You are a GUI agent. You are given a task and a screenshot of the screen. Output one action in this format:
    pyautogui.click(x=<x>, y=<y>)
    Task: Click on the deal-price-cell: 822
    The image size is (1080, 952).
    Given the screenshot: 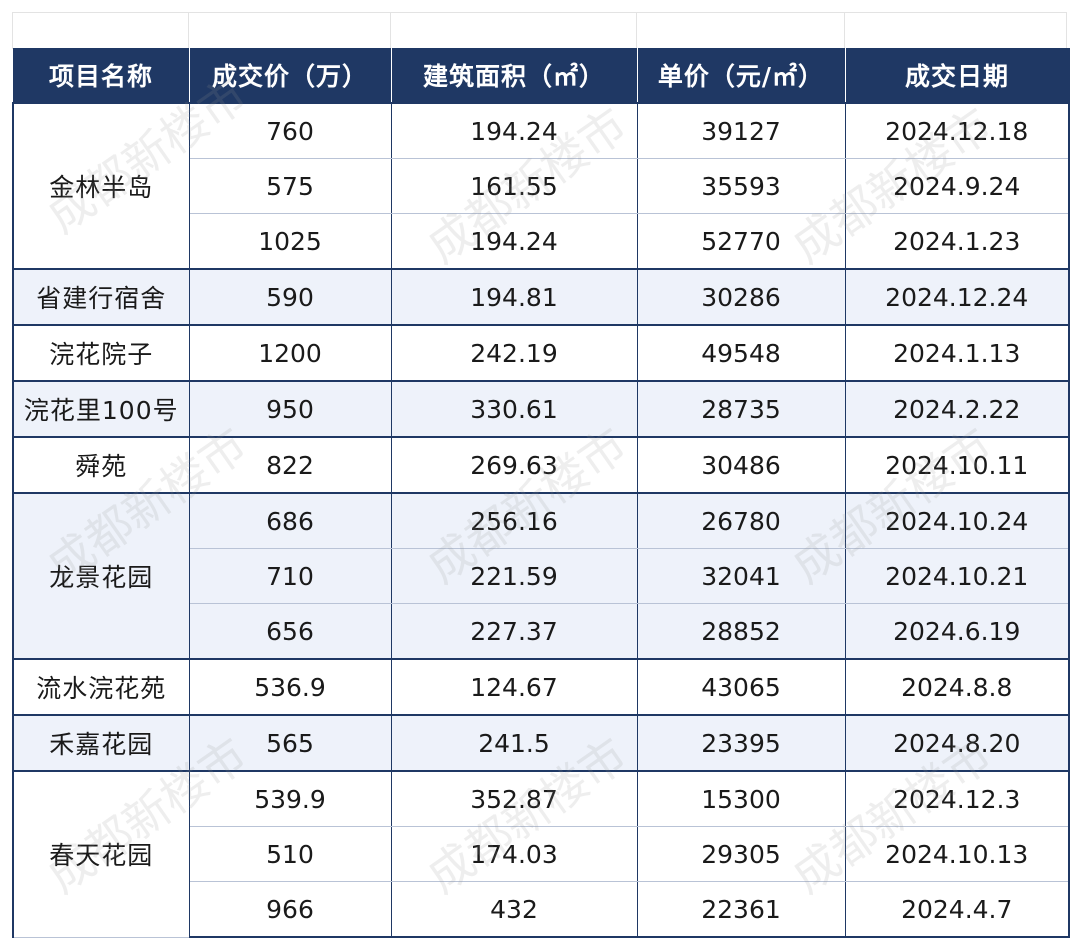 What is the action you would take?
    pyautogui.click(x=290, y=465)
    